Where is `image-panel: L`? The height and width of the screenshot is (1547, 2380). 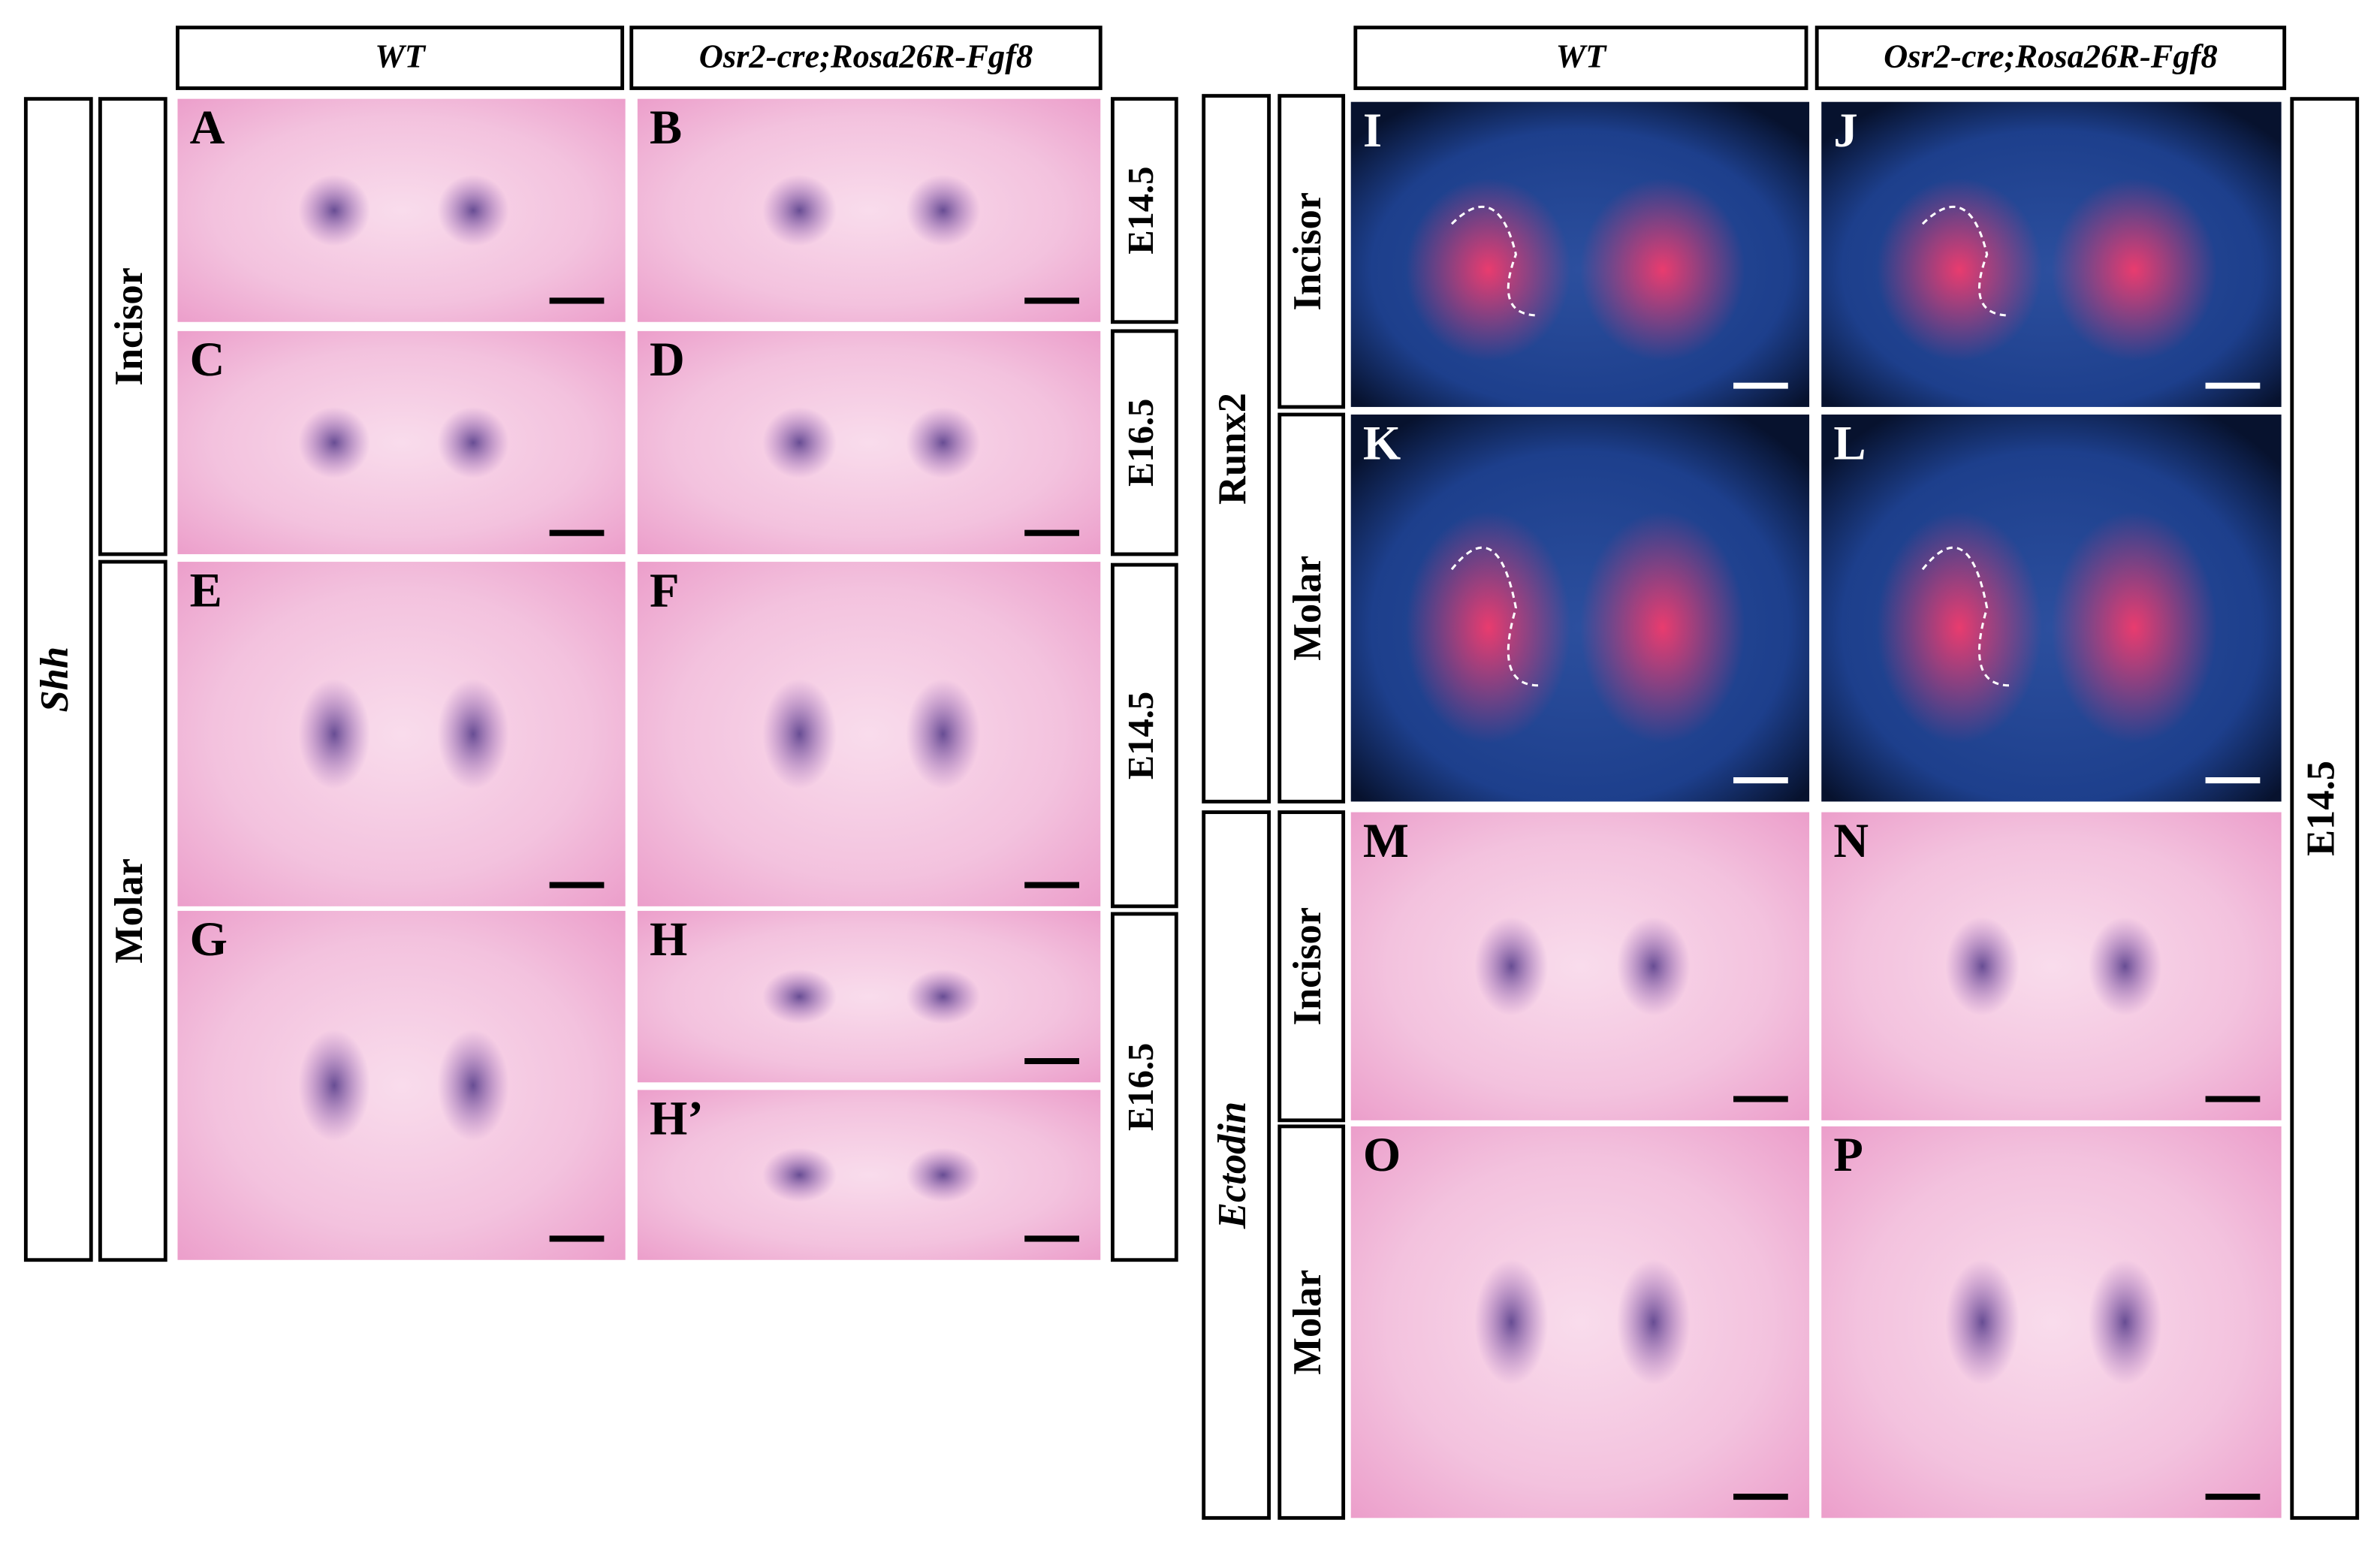 image-panel: L is located at coordinates (2051, 608).